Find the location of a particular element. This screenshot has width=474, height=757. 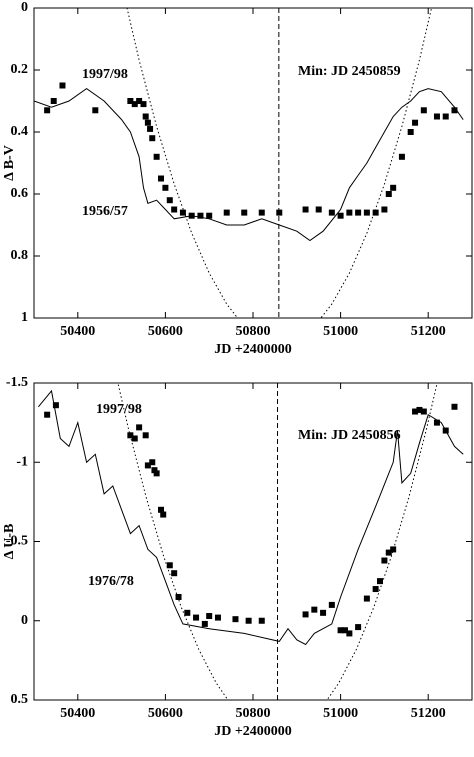

y-tick-label: 0.2 is located at coordinates (20, 69).